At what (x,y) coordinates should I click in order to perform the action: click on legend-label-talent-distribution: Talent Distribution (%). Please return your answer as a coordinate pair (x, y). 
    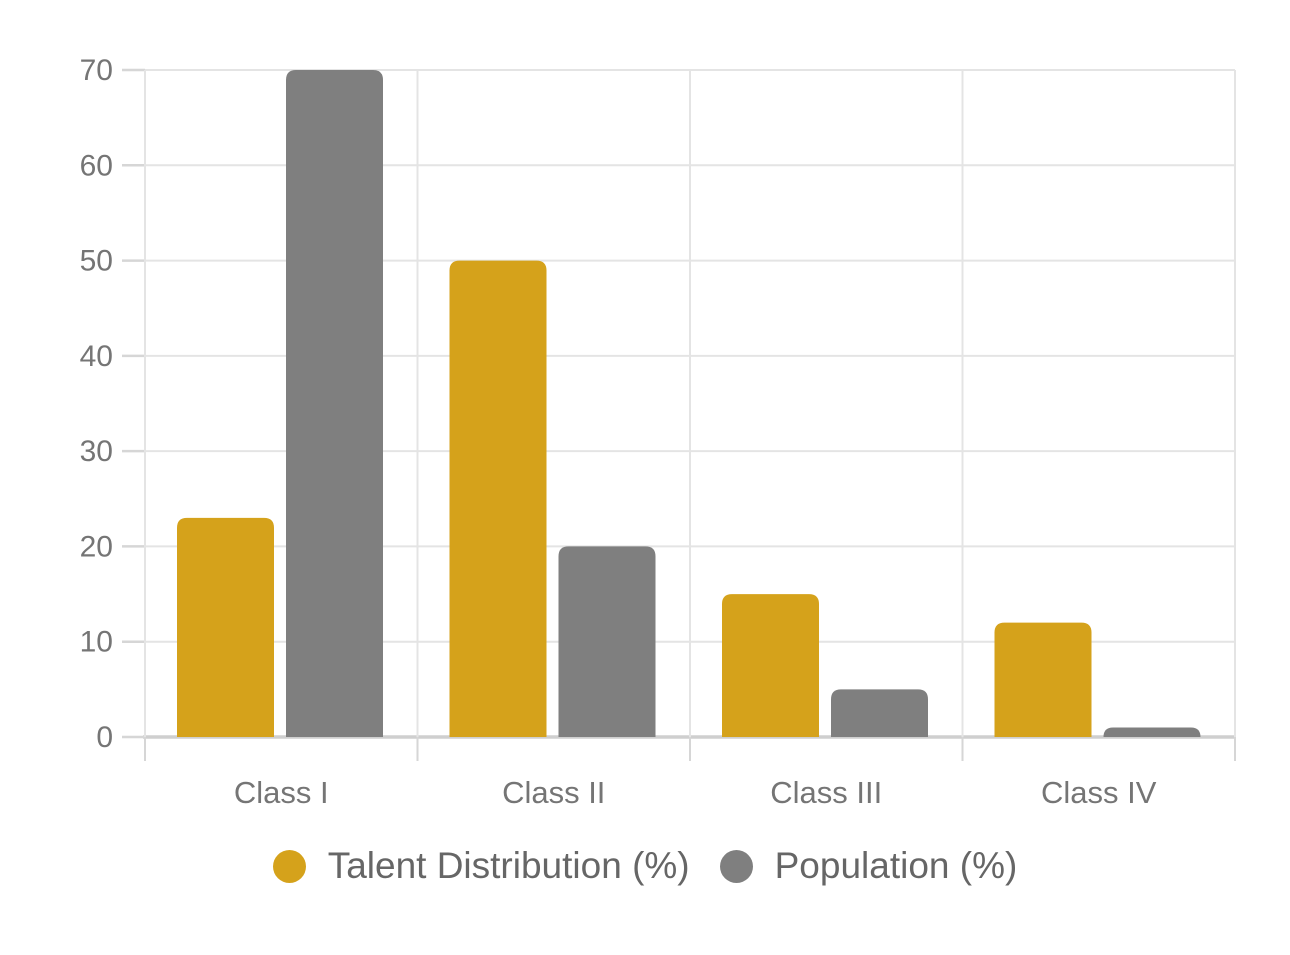
    Looking at the image, I should click on (508, 865).